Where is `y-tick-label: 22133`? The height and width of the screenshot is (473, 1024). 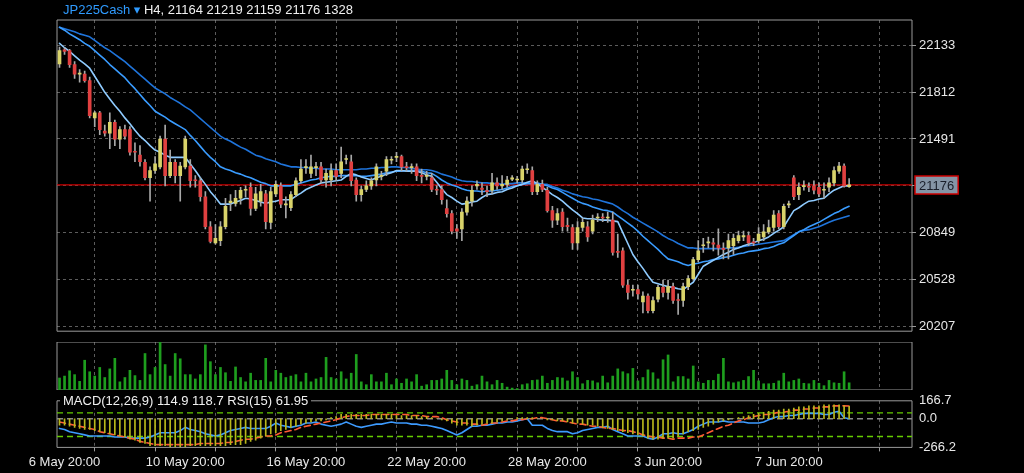 y-tick-label: 22133 is located at coordinates (937, 44).